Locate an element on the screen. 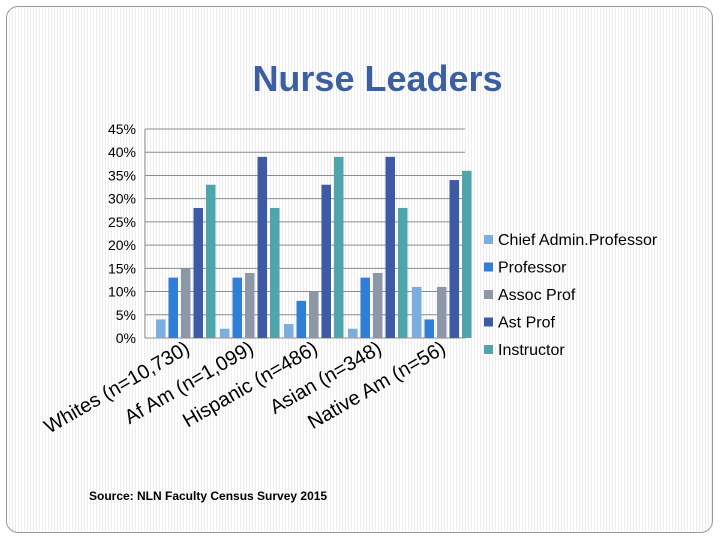 The height and width of the screenshot is (540, 720). y-tick-label: 10% is located at coordinates (122, 292).